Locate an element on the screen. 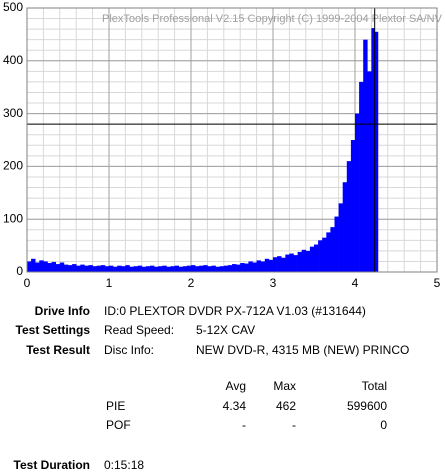  label: Drive Info is located at coordinates (62, 311).